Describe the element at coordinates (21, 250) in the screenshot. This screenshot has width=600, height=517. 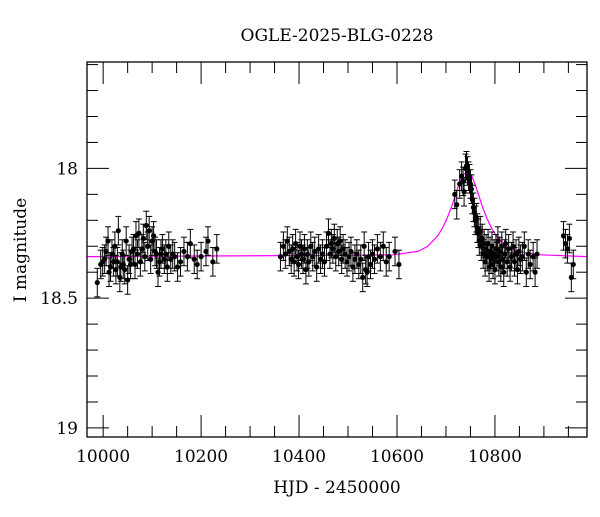
I see `y-axis-label: I magnitude` at that location.